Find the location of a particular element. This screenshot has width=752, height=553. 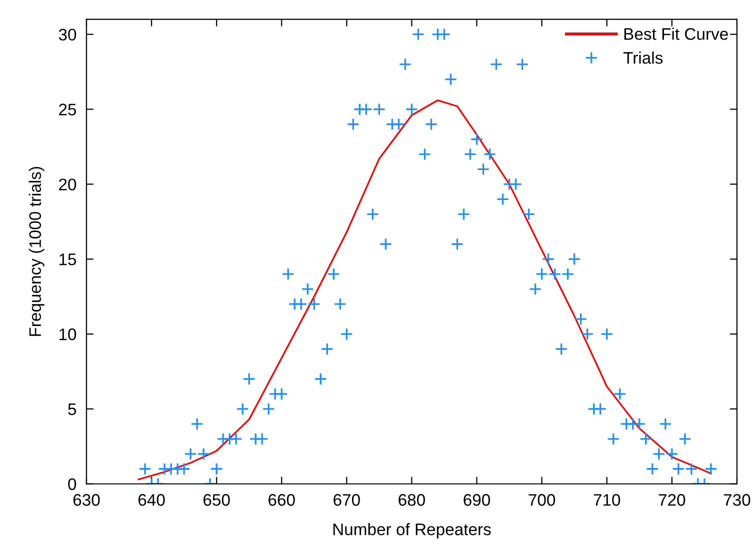

x-tick-label: 720 is located at coordinates (672, 500).